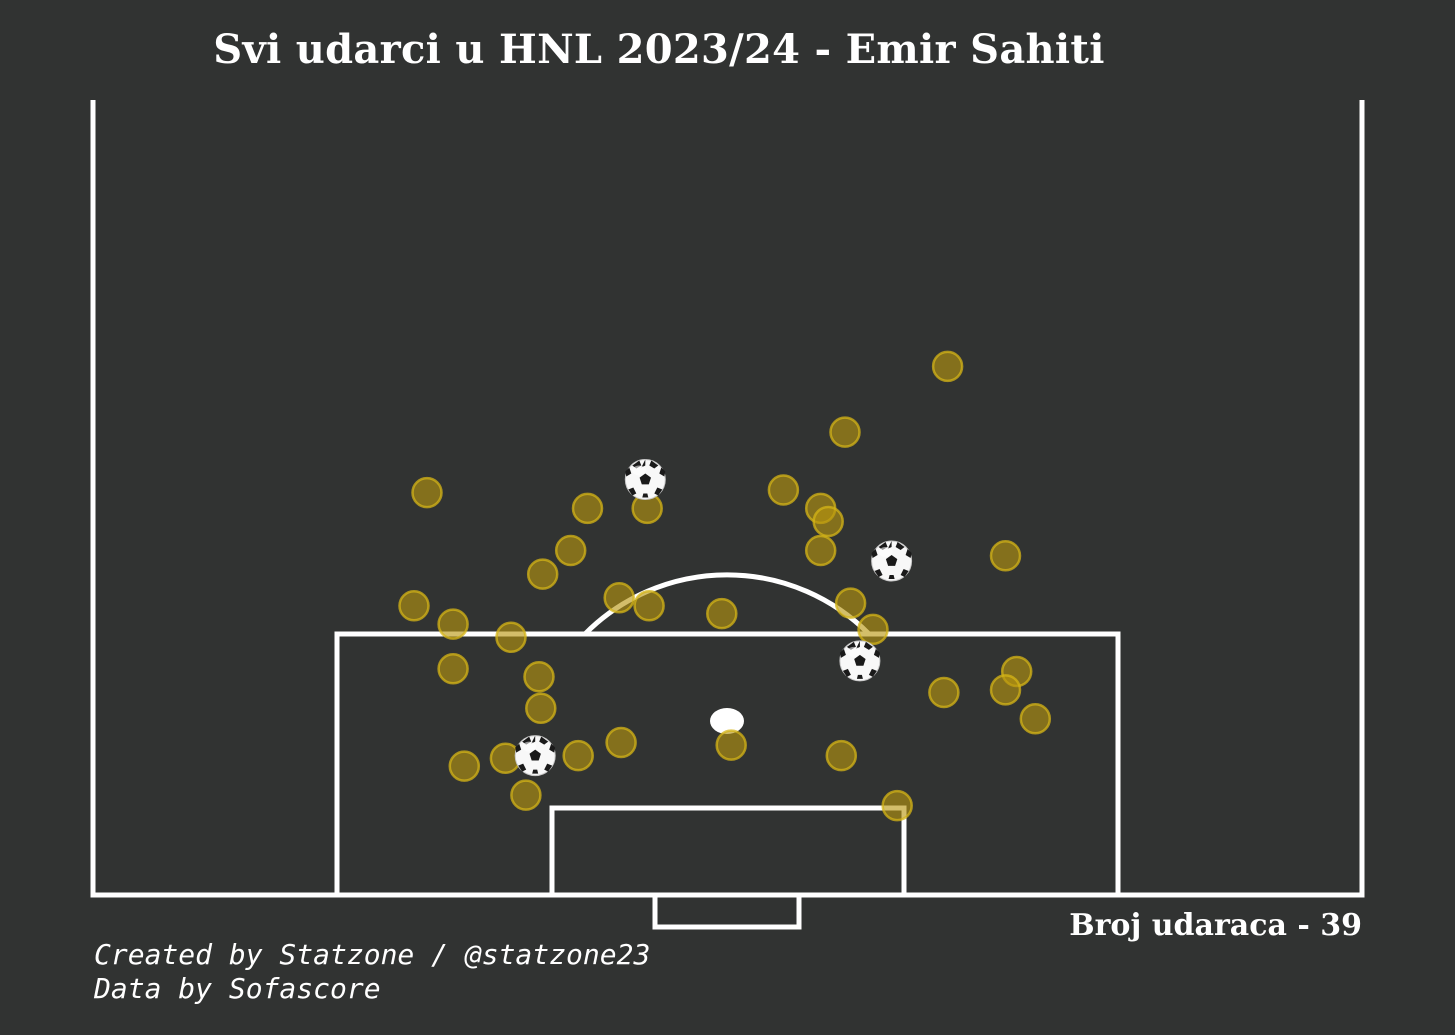 The image size is (1455, 1035). I want to click on shot-count-label: Broj udaraca - 39, so click(1215, 925).